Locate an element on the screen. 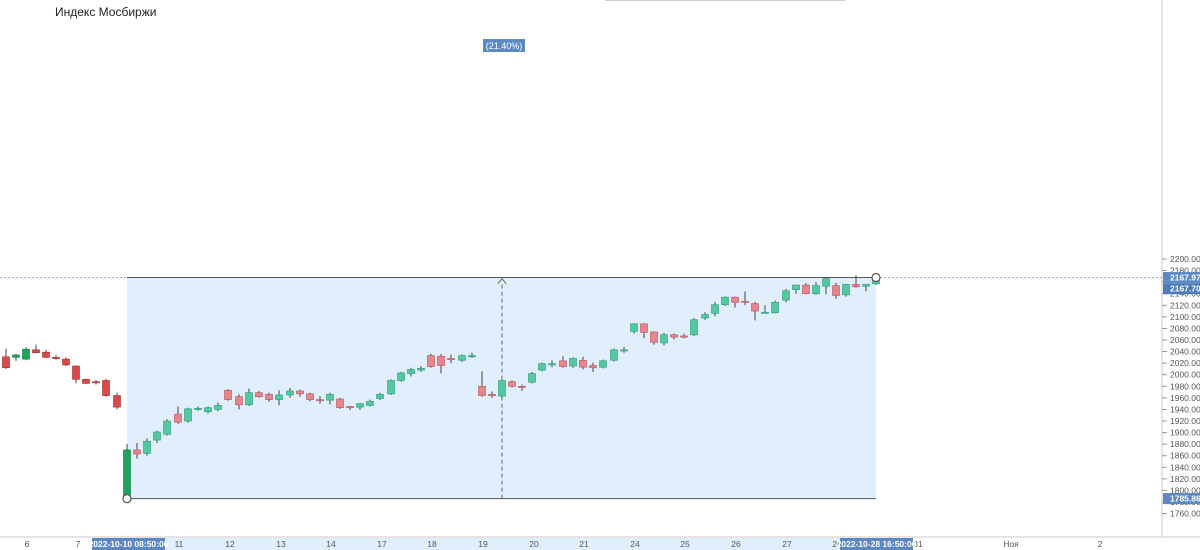 The width and height of the screenshot is (1200, 550). x-axis-tick-label: 12 is located at coordinates (230, 544).